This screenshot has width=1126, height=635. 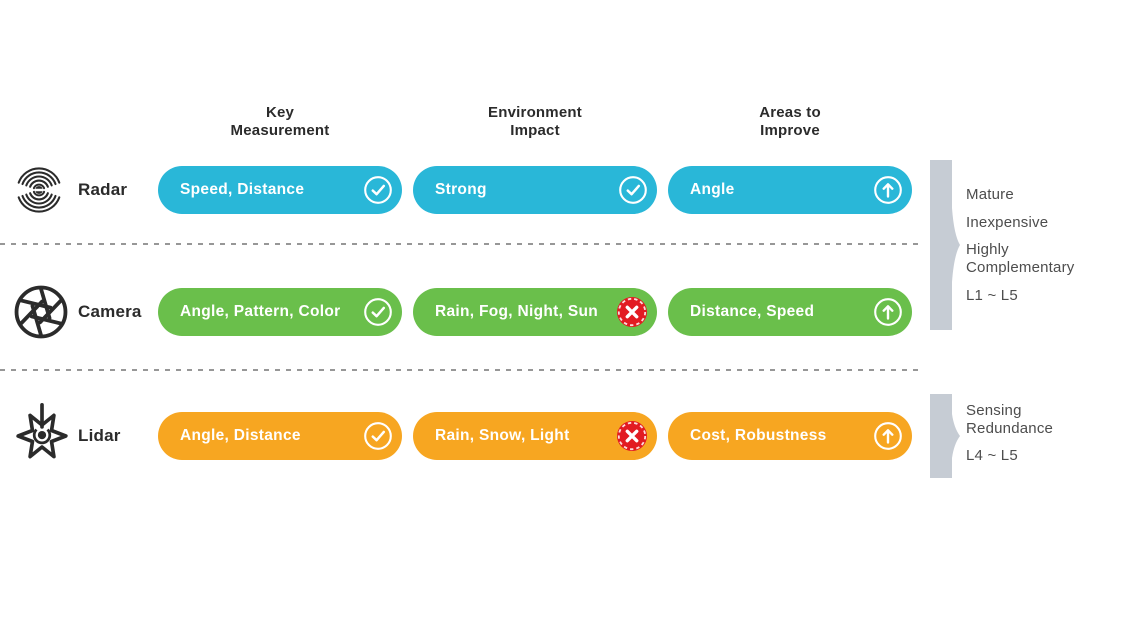 I want to click on note-arrow-radar-camera, so click(x=946, y=245).